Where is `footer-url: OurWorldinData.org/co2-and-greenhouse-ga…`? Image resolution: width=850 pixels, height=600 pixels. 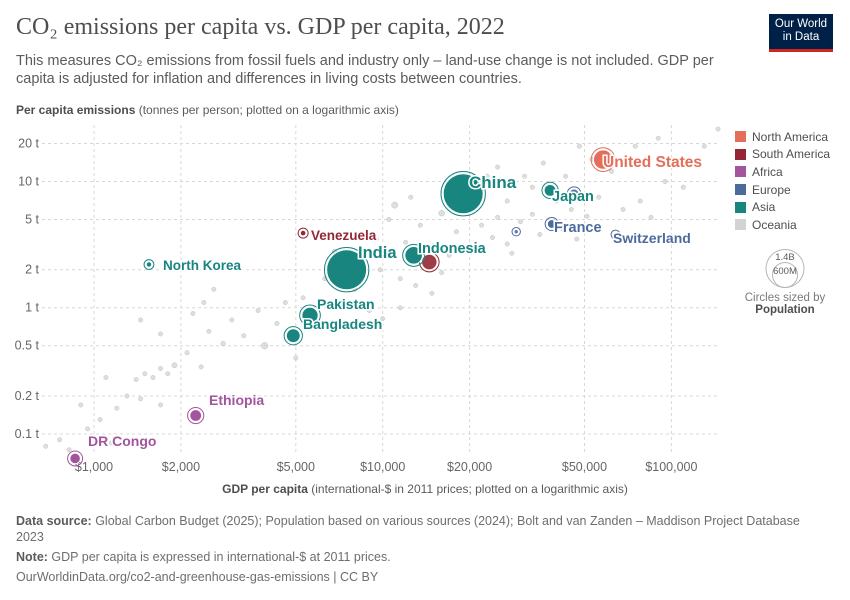
footer-url: OurWorldinData.org/co2-and-greenhouse-ga… is located at coordinates (197, 577).